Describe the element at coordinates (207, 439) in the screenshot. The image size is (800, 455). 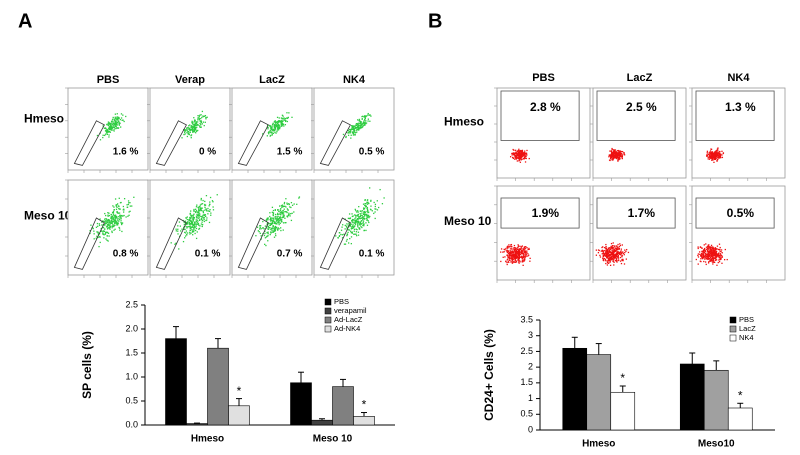
I see `x-tick-label: Hmeso` at that location.